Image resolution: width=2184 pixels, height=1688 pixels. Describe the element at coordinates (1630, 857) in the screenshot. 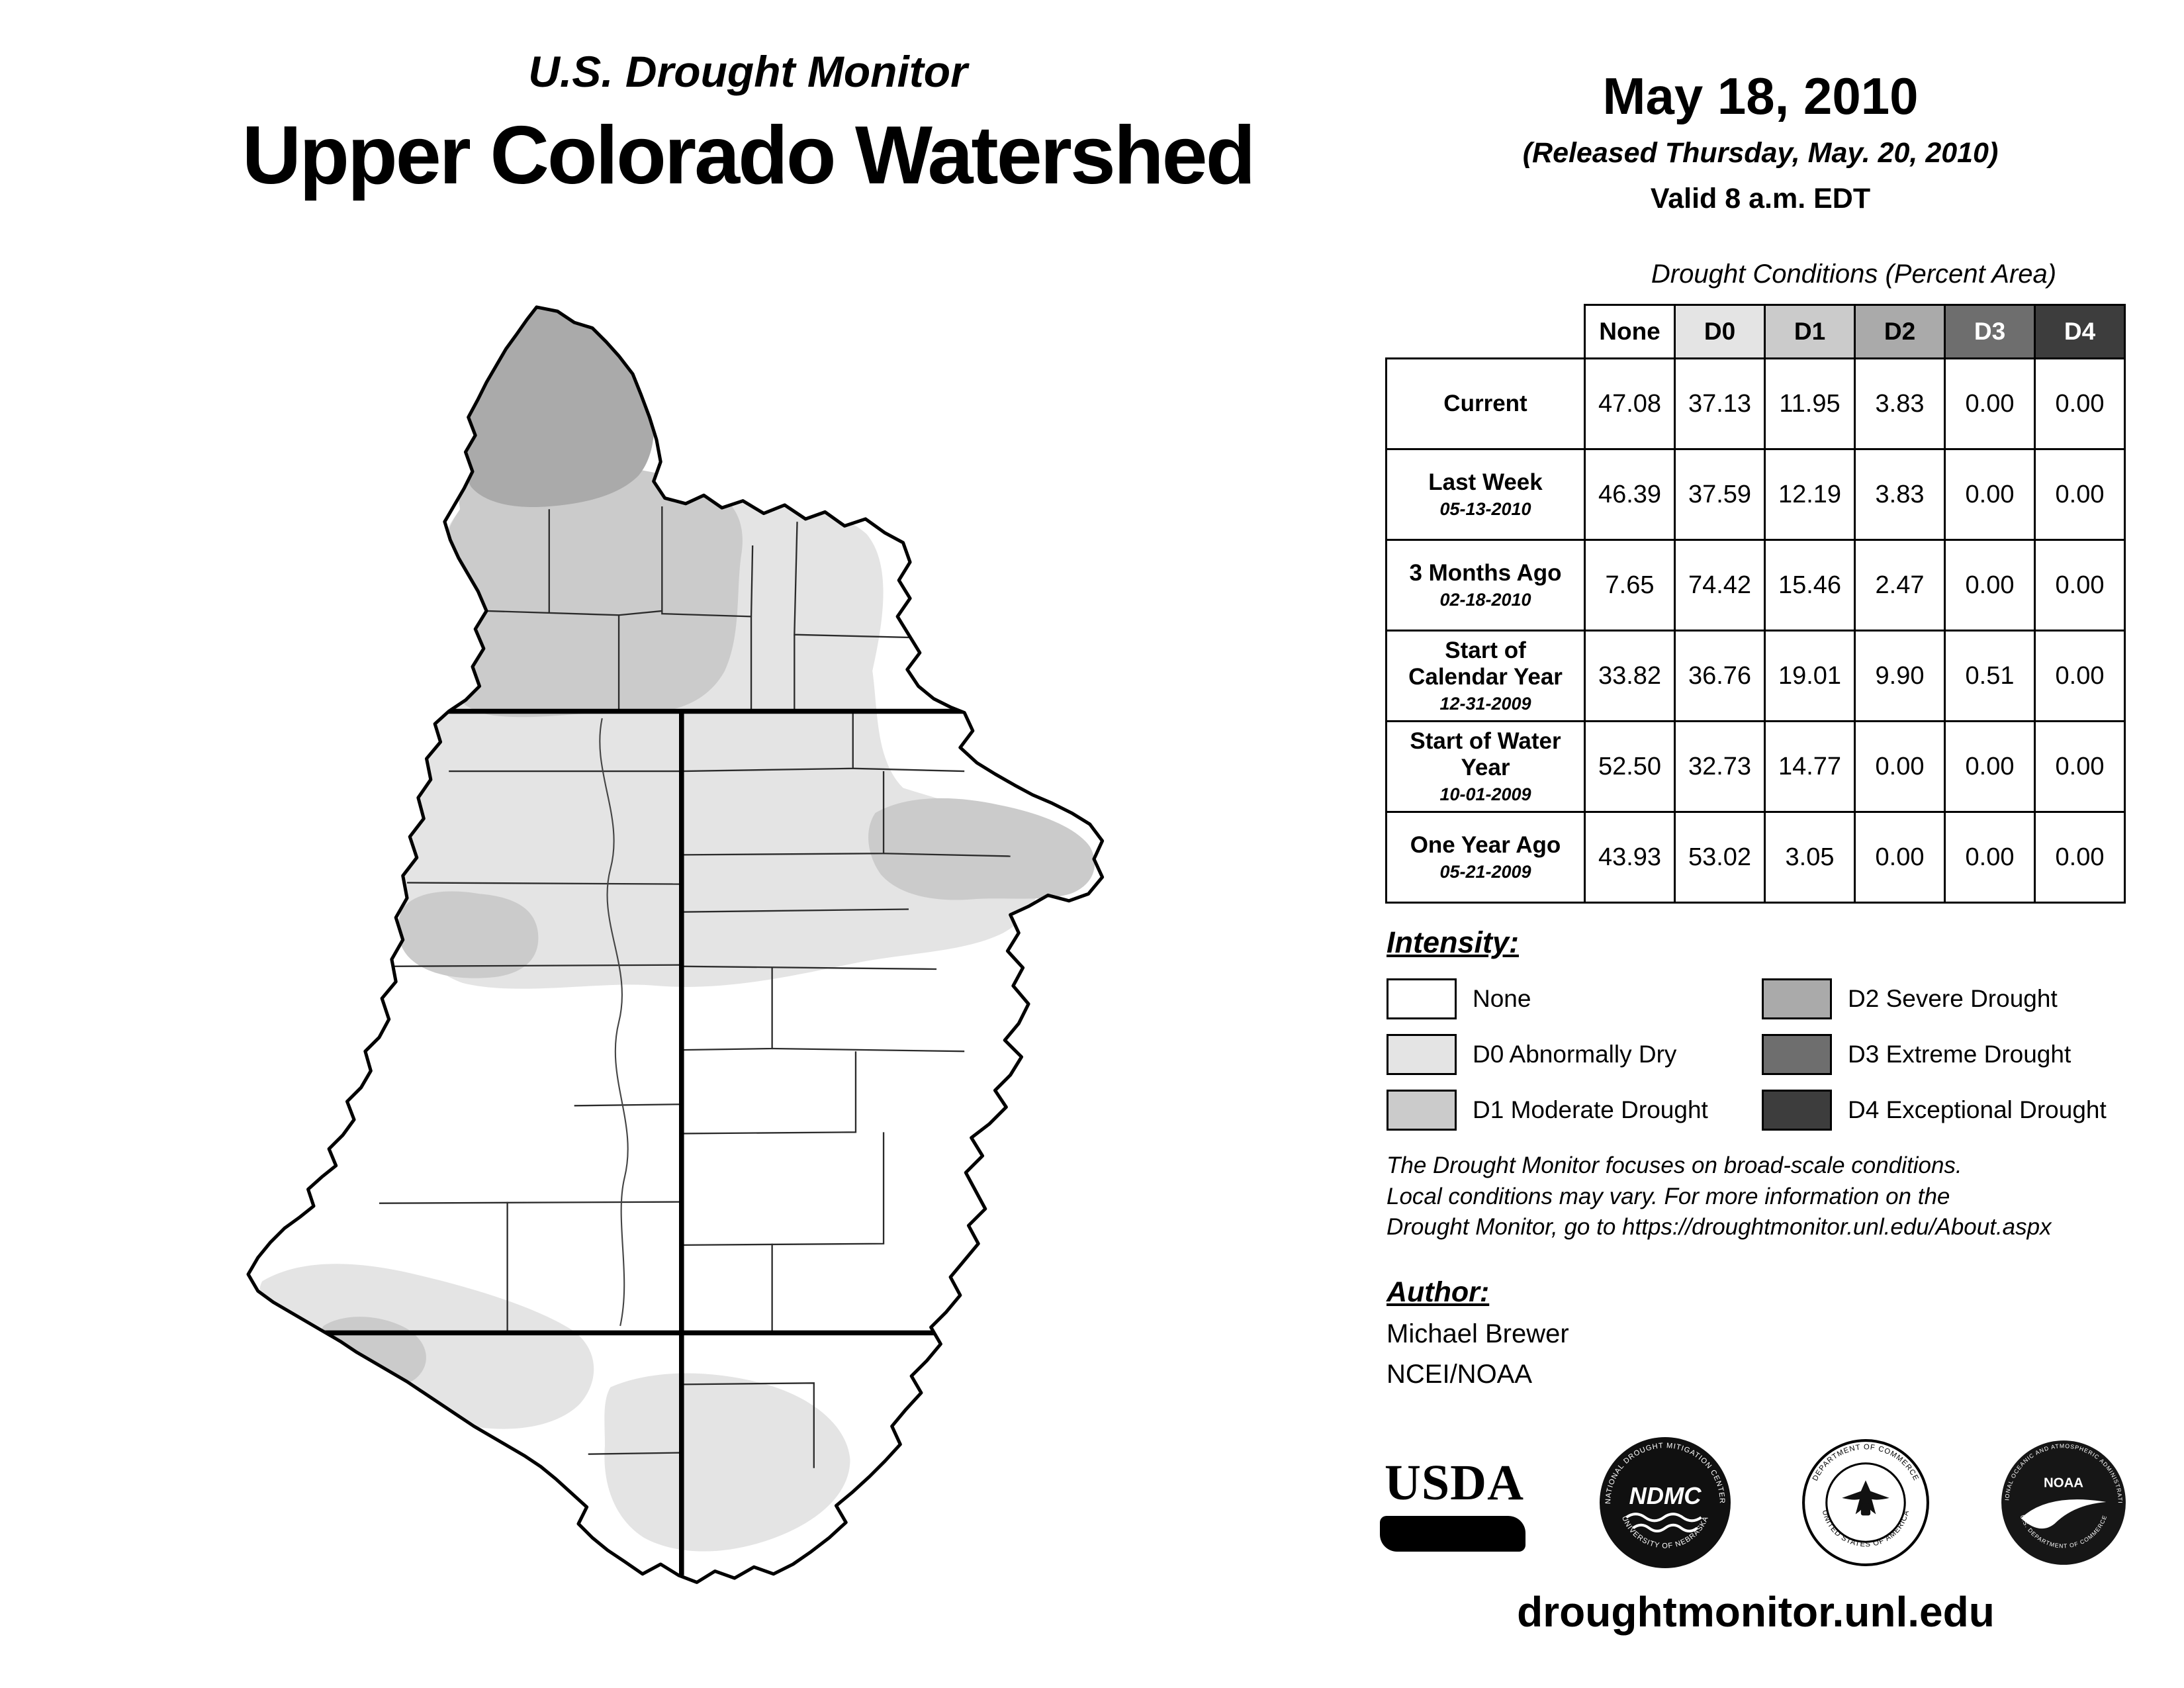

I see `cell-none: 43.93` at that location.